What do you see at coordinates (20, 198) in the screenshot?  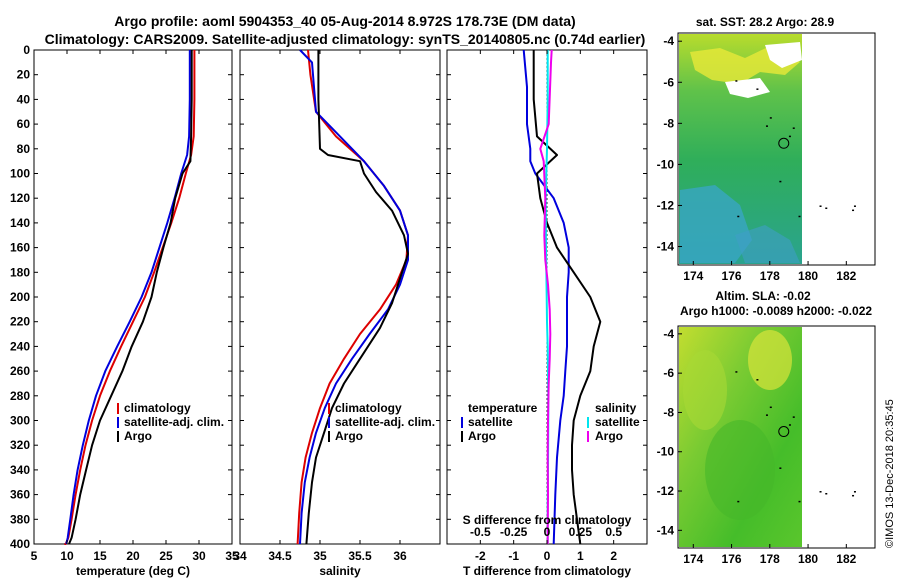 I see `y-tick-label: 120` at bounding box center [20, 198].